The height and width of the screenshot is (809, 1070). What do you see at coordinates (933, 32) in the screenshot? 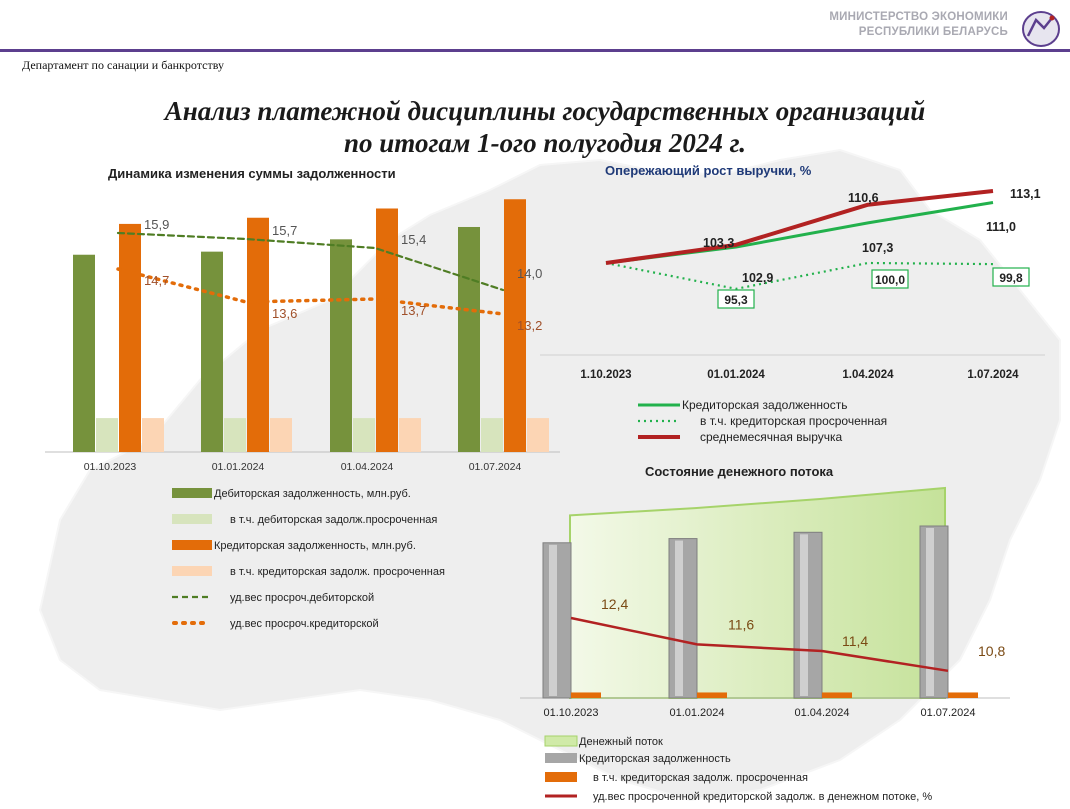
I see `ministry-line-2: РЕСПУБЛИКИ БЕЛАРУСЬ` at bounding box center [933, 32].